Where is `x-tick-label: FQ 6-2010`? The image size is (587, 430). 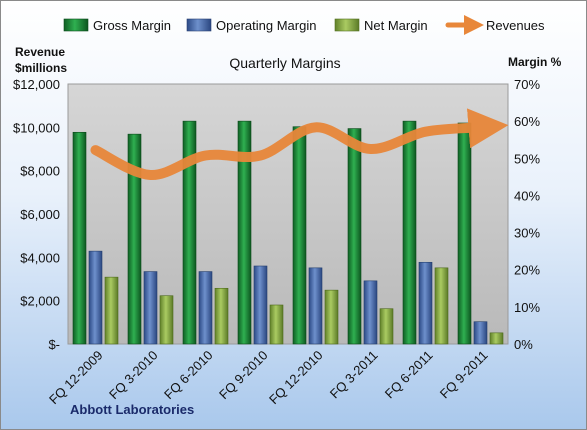 x-tick-label: FQ 6-2010 is located at coordinates (188, 375).